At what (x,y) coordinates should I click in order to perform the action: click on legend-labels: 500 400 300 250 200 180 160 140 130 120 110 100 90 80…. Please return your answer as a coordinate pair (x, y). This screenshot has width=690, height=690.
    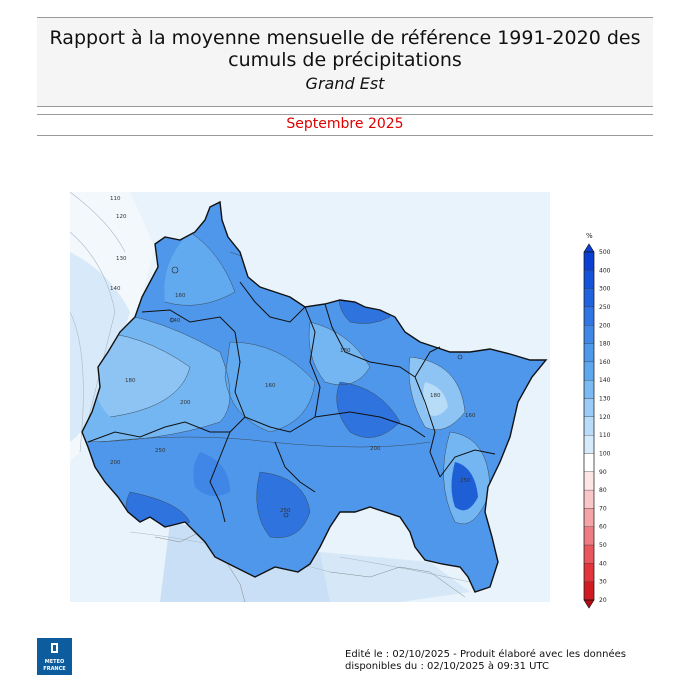
    Looking at the image, I should click on (605, 426).